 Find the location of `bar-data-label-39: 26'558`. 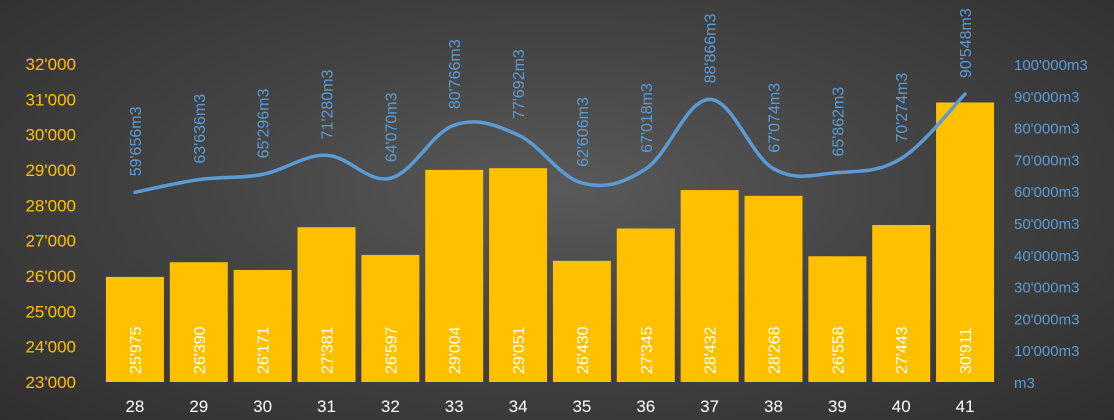

bar-data-label-39: 26'558 is located at coordinates (838, 350).